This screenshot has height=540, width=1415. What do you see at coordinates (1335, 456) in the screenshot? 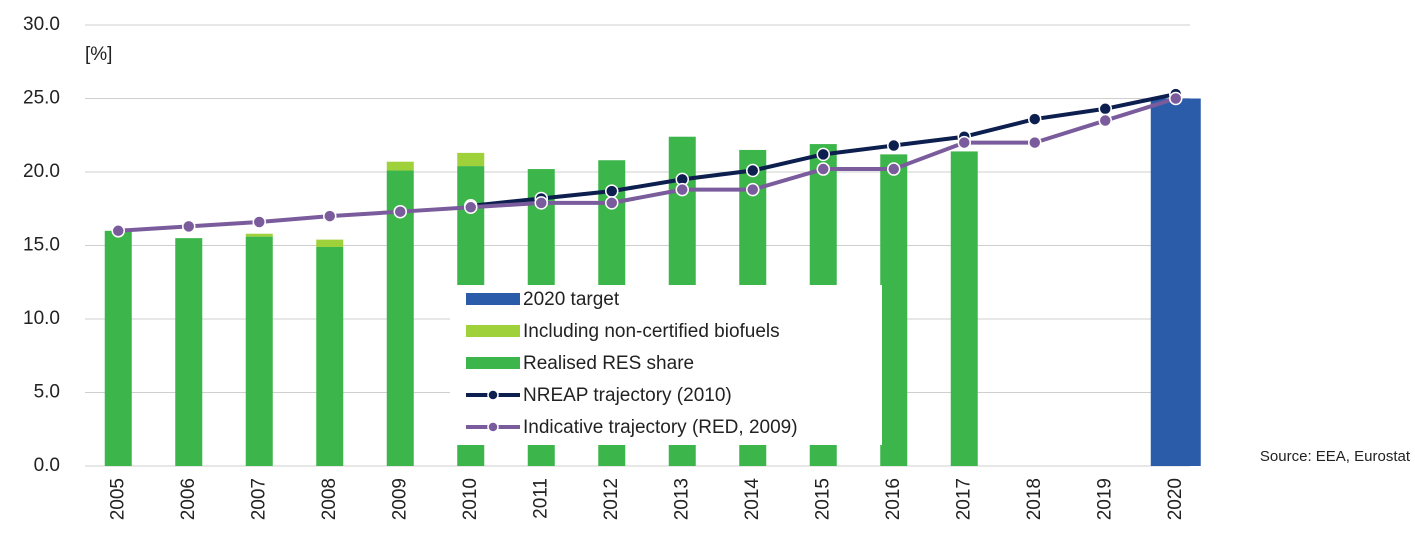
I see `source-note: Source: EEA, Eurostat` at bounding box center [1335, 456].